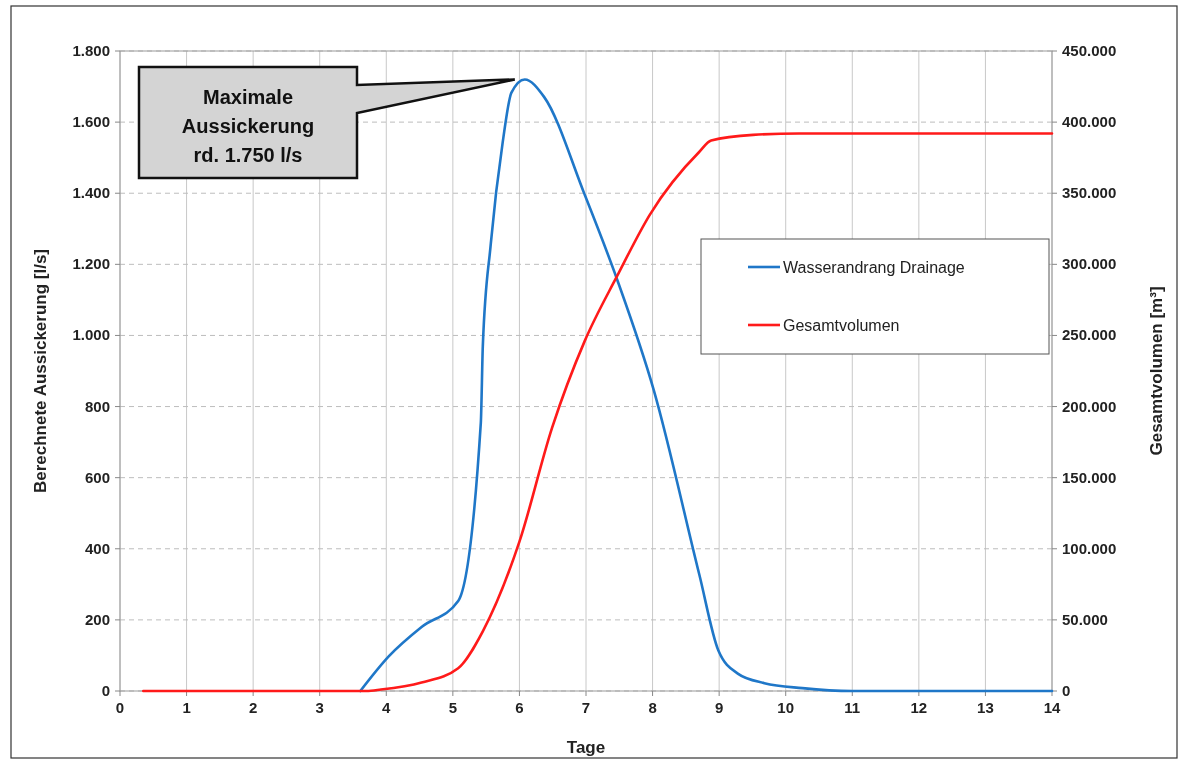 The height and width of the screenshot is (760, 1180). I want to click on x-tick-label: 10, so click(786, 707).